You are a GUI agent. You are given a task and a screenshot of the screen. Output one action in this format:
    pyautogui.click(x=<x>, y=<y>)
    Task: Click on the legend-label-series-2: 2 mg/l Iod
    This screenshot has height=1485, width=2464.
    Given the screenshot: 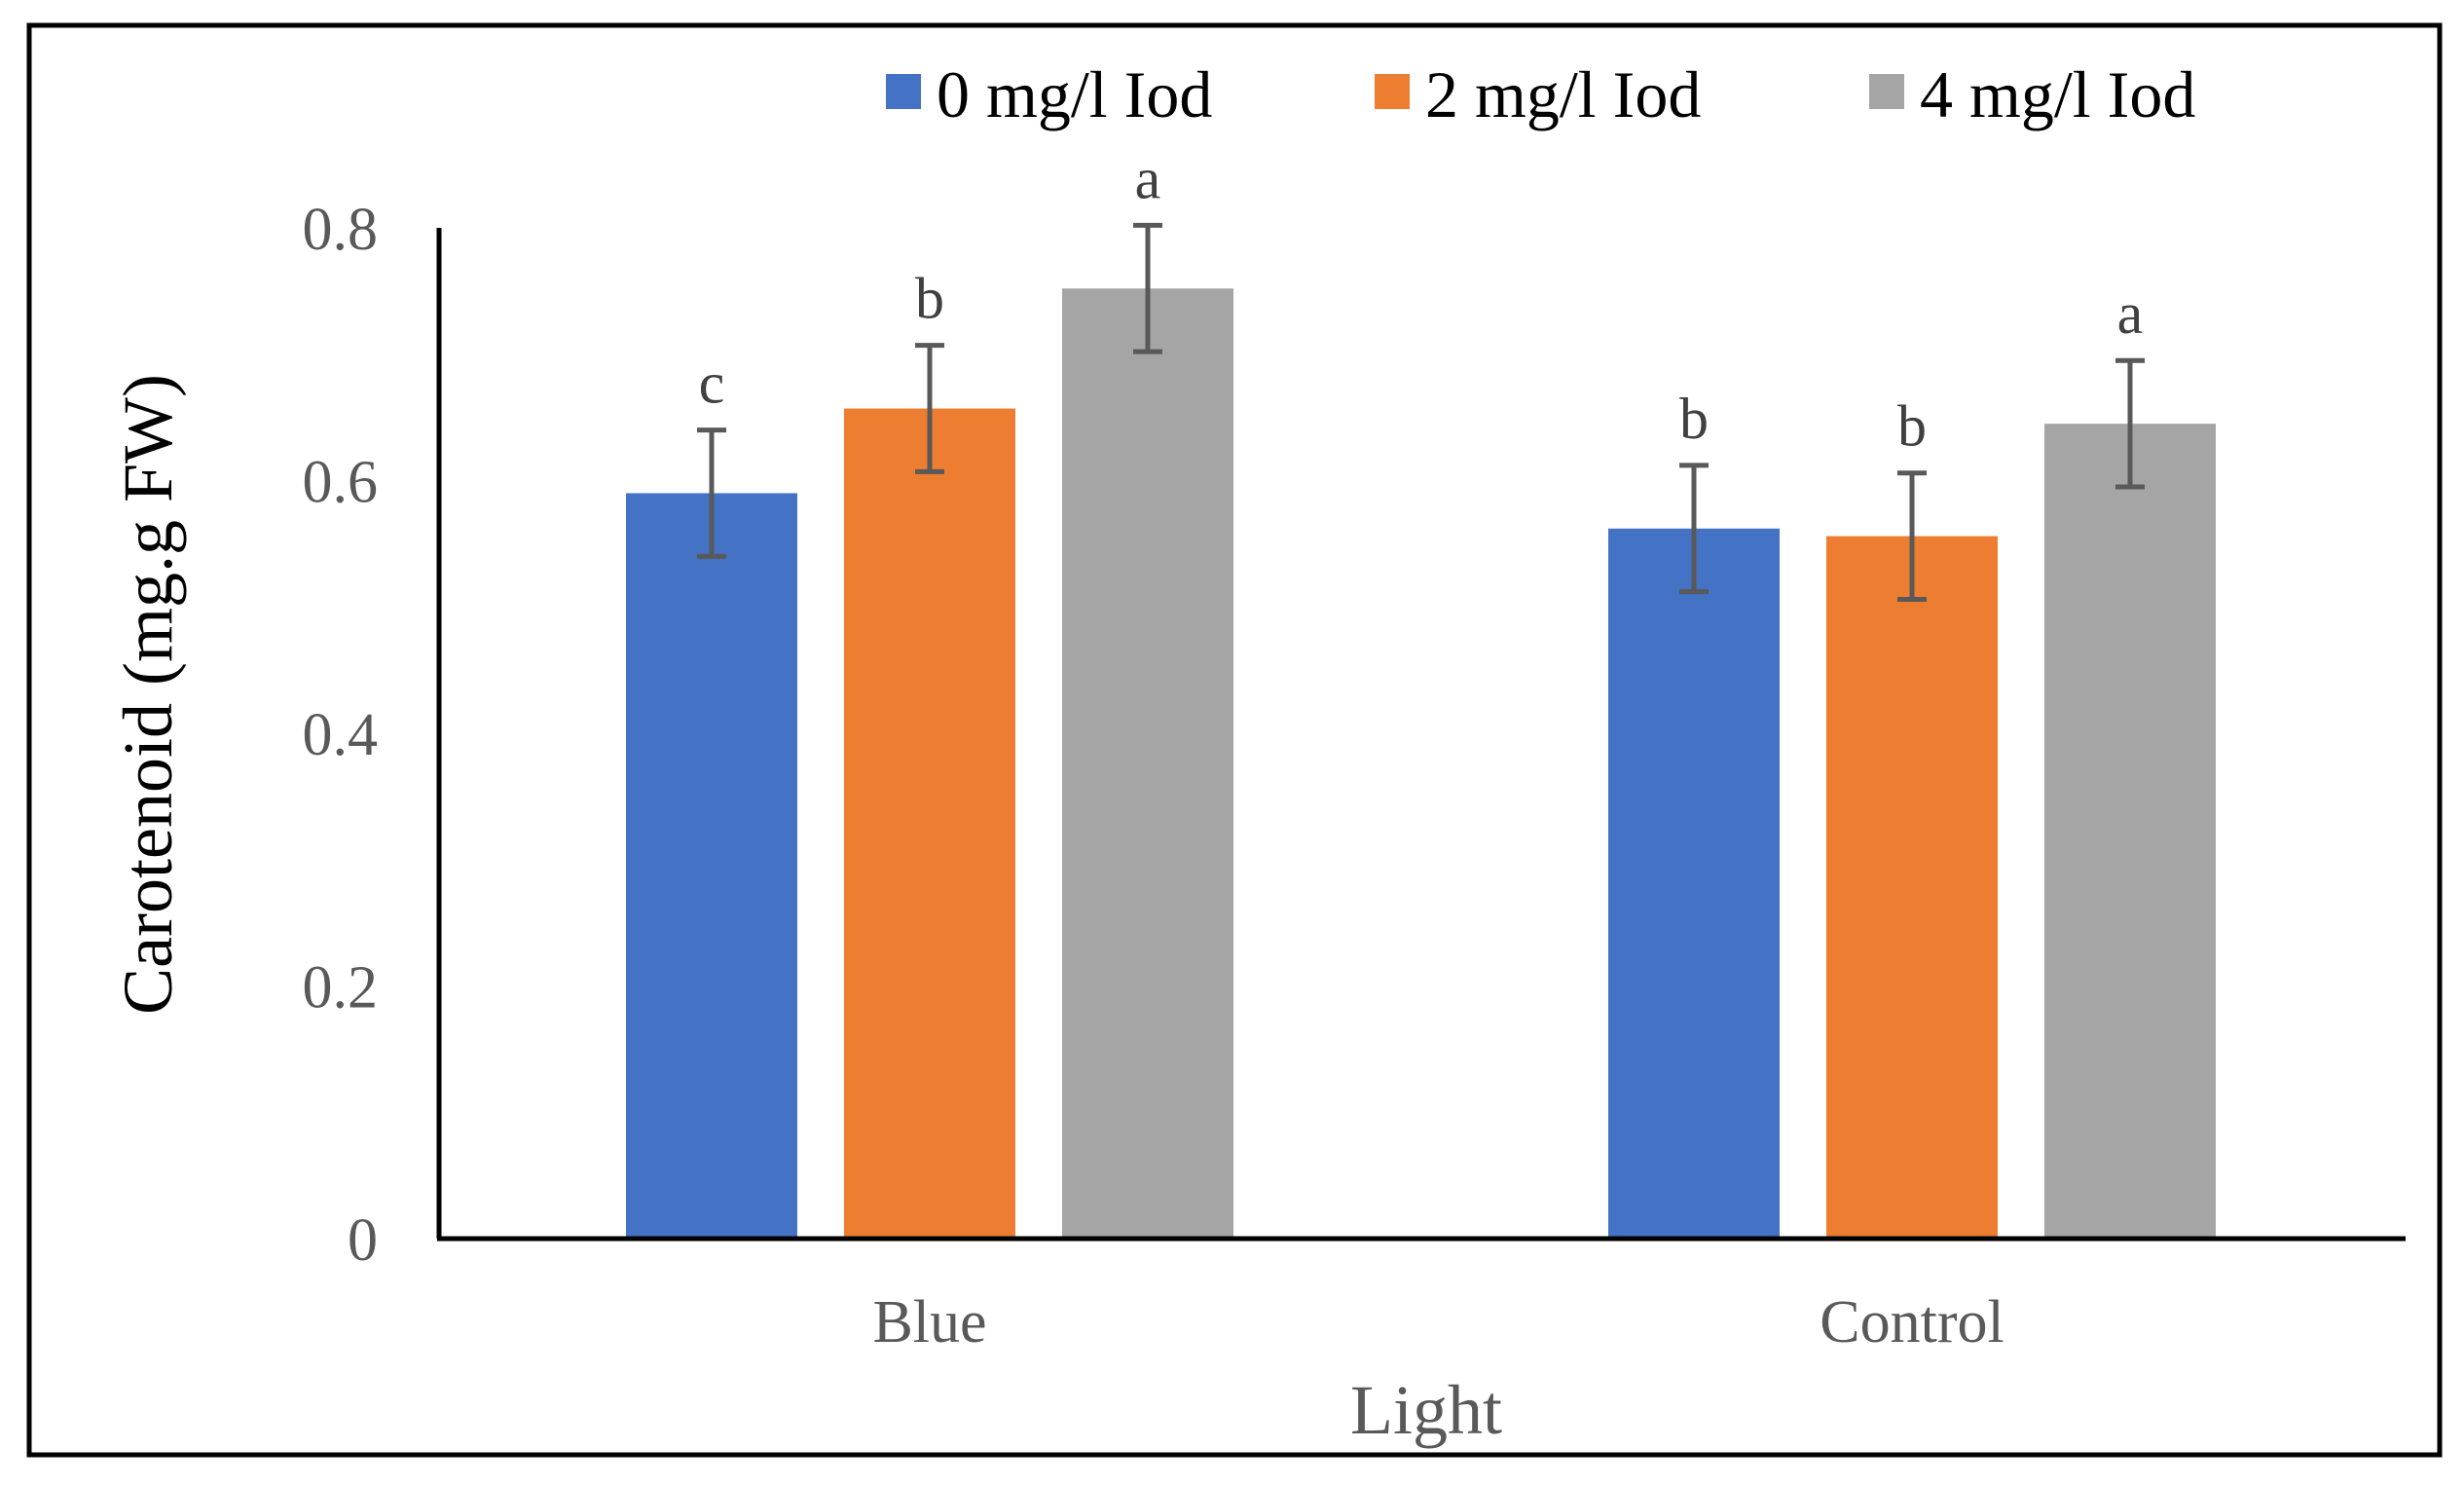 What is the action you would take?
    pyautogui.click(x=1563, y=94)
    